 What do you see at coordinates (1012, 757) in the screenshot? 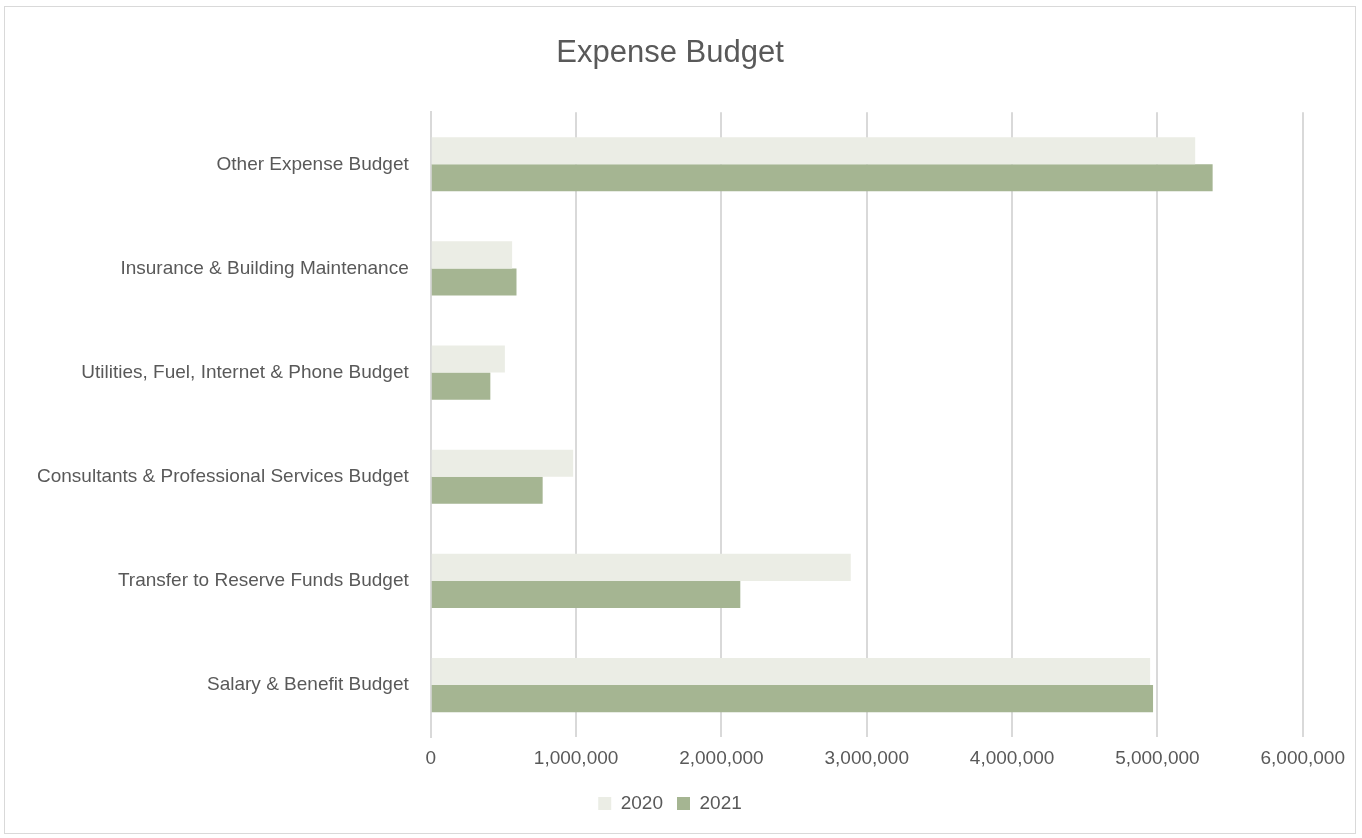
I see `x-tick-label: 4,000,000` at bounding box center [1012, 757].